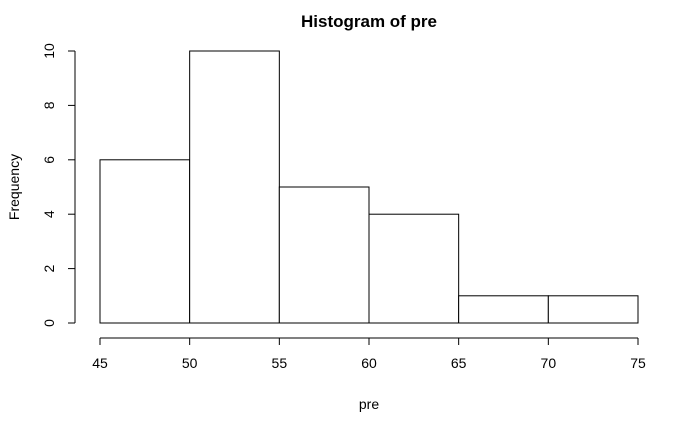  I want to click on y-tick-label: 6, so click(49, 160).